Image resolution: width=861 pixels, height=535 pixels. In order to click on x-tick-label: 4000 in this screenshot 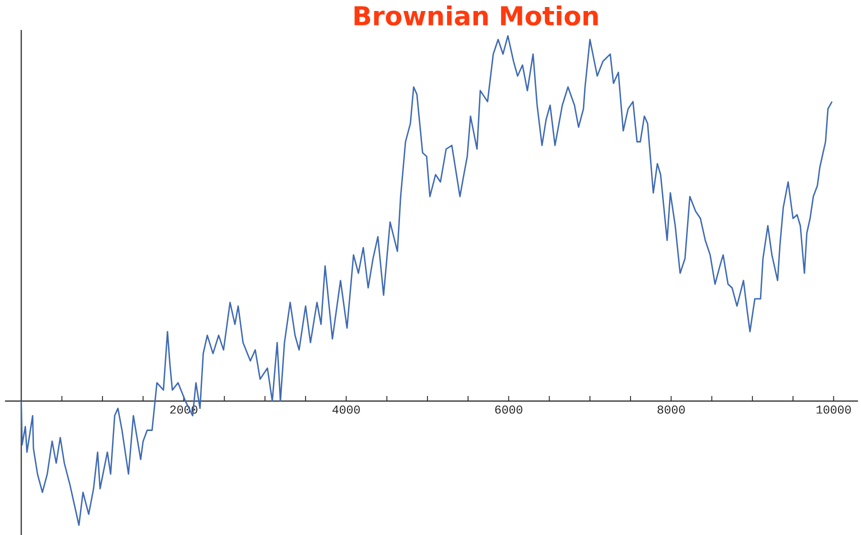, I will do `click(346, 410)`.